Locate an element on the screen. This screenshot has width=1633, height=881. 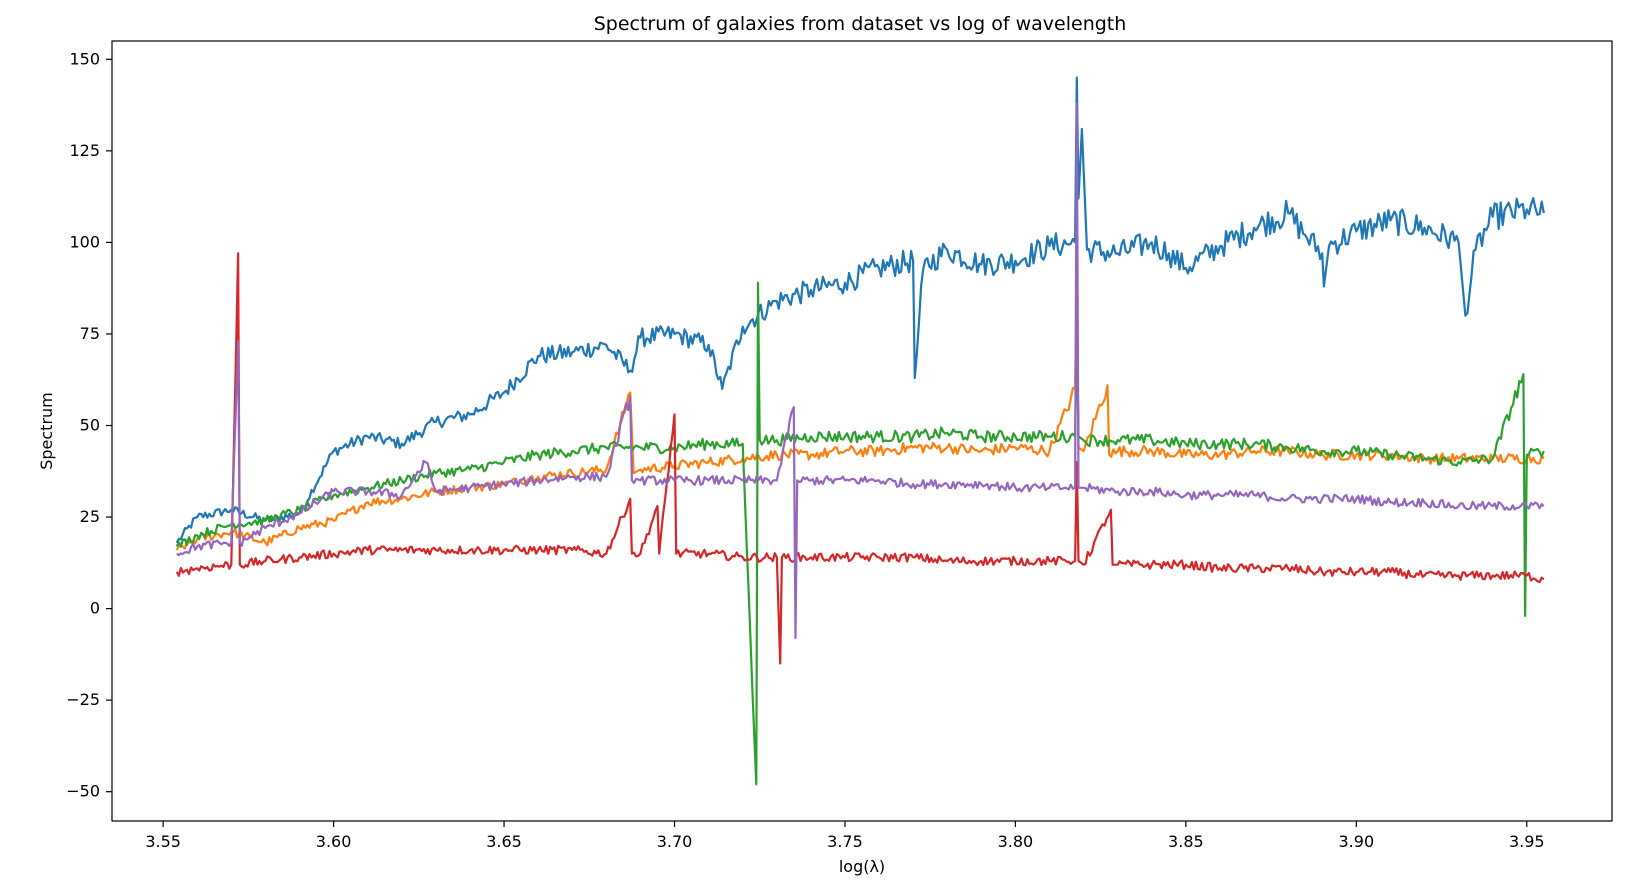
y-axis: −50 −25 0 25 50 75 100 125 150 is located at coordinates (89, 425).